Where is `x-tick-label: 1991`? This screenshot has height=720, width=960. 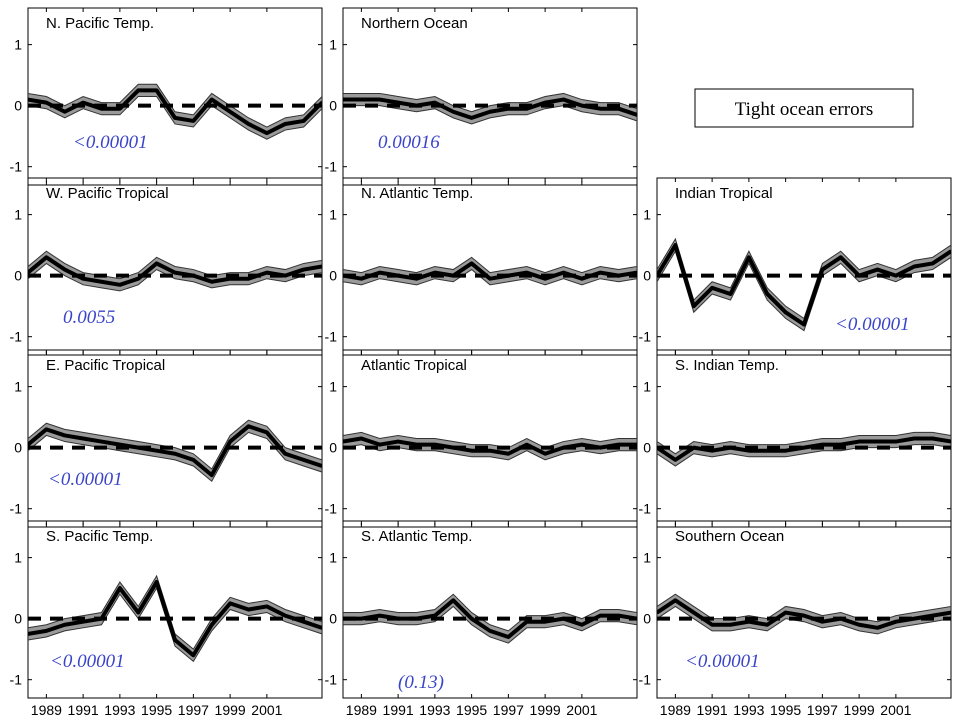
x-tick-label: 1991 is located at coordinates (712, 710).